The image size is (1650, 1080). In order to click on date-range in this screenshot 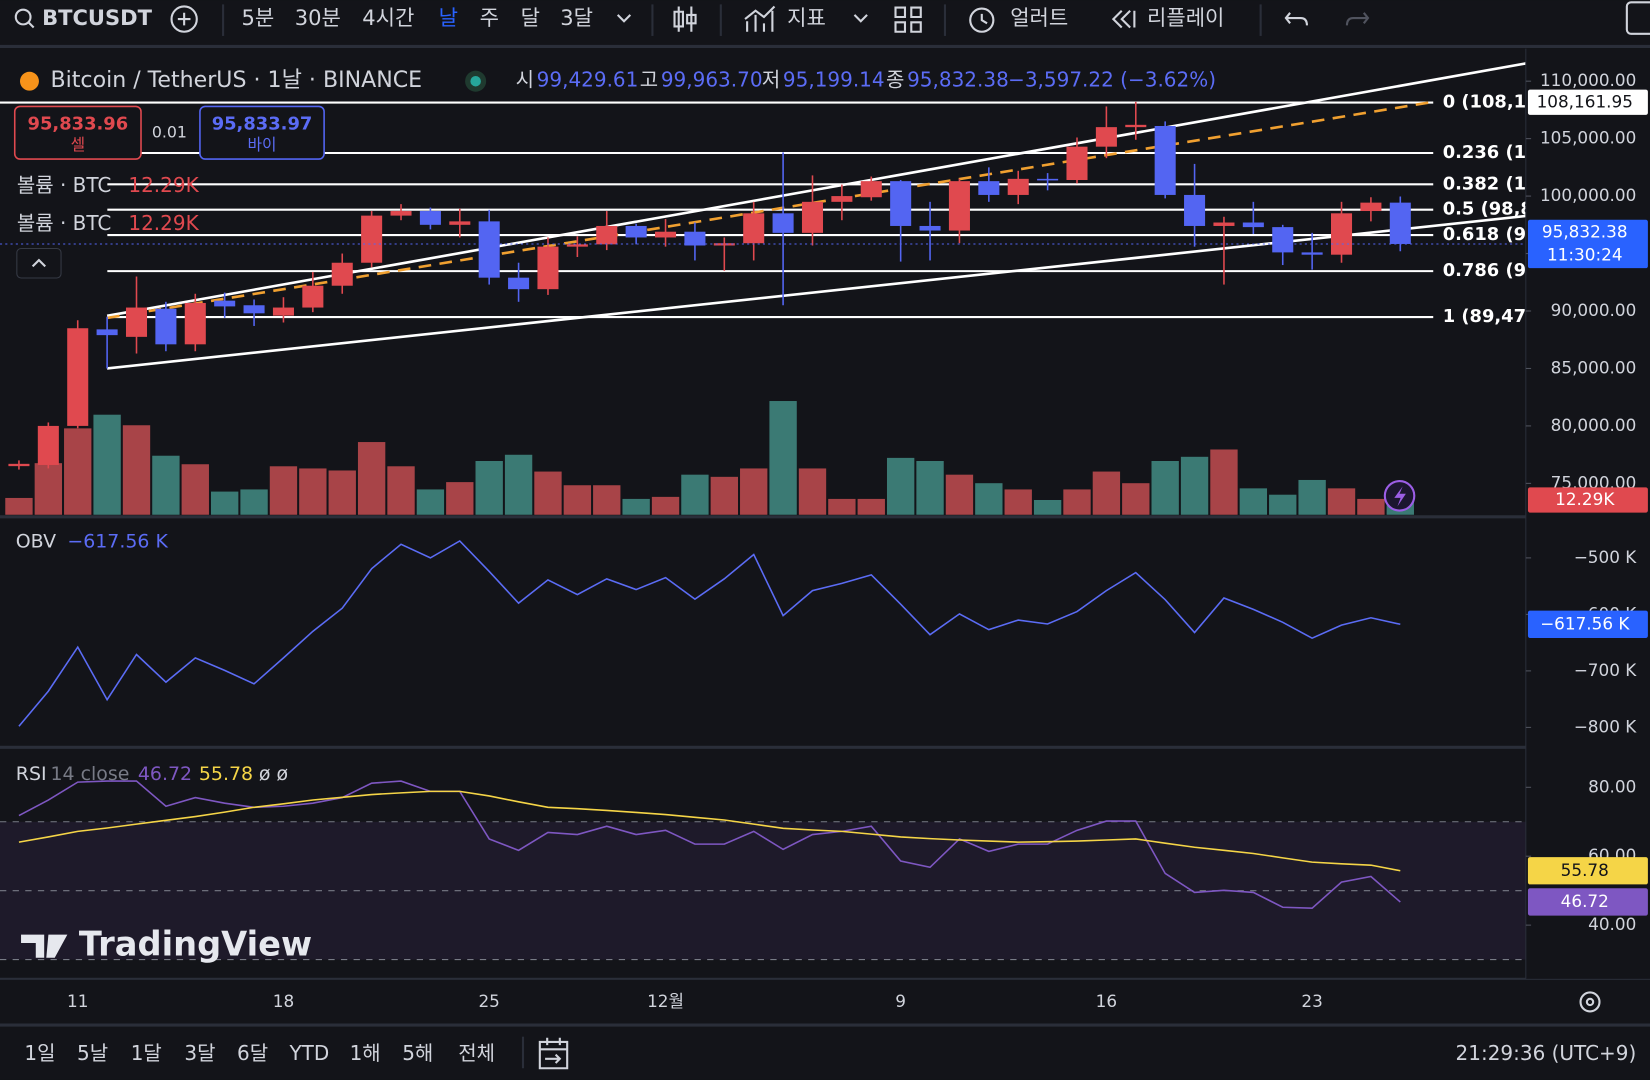, I will do `click(553, 1053)`.